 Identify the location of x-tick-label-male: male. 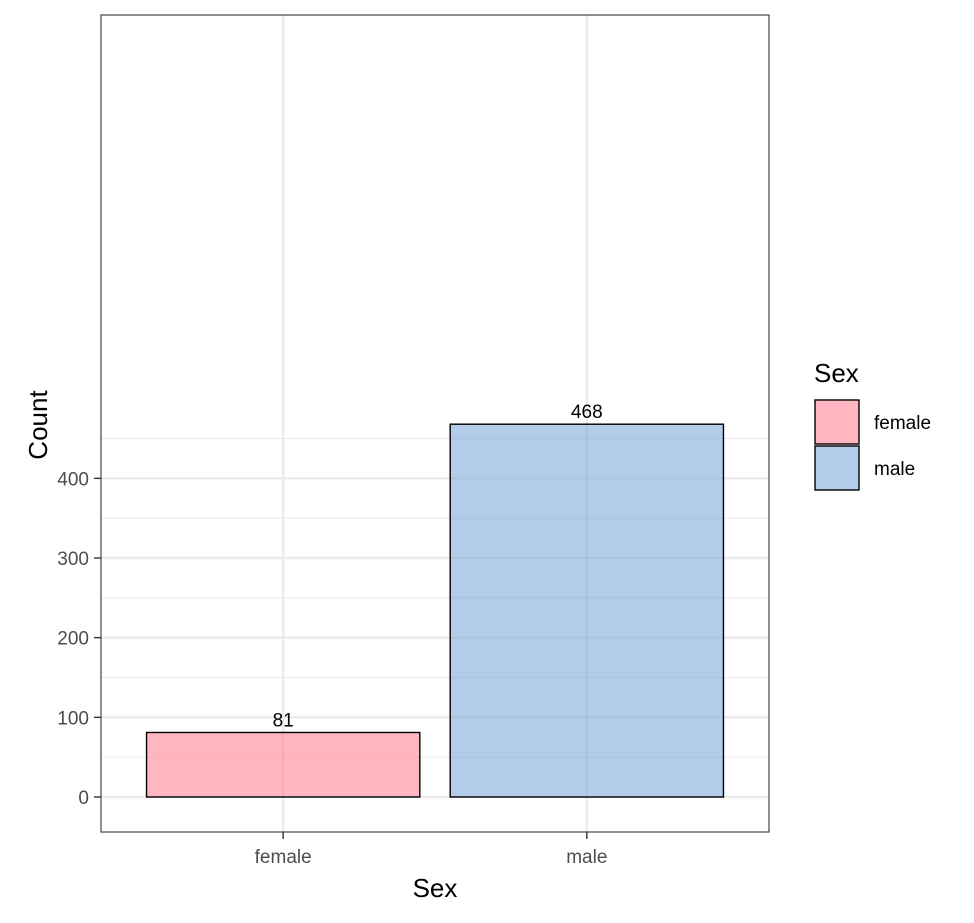
(586, 857).